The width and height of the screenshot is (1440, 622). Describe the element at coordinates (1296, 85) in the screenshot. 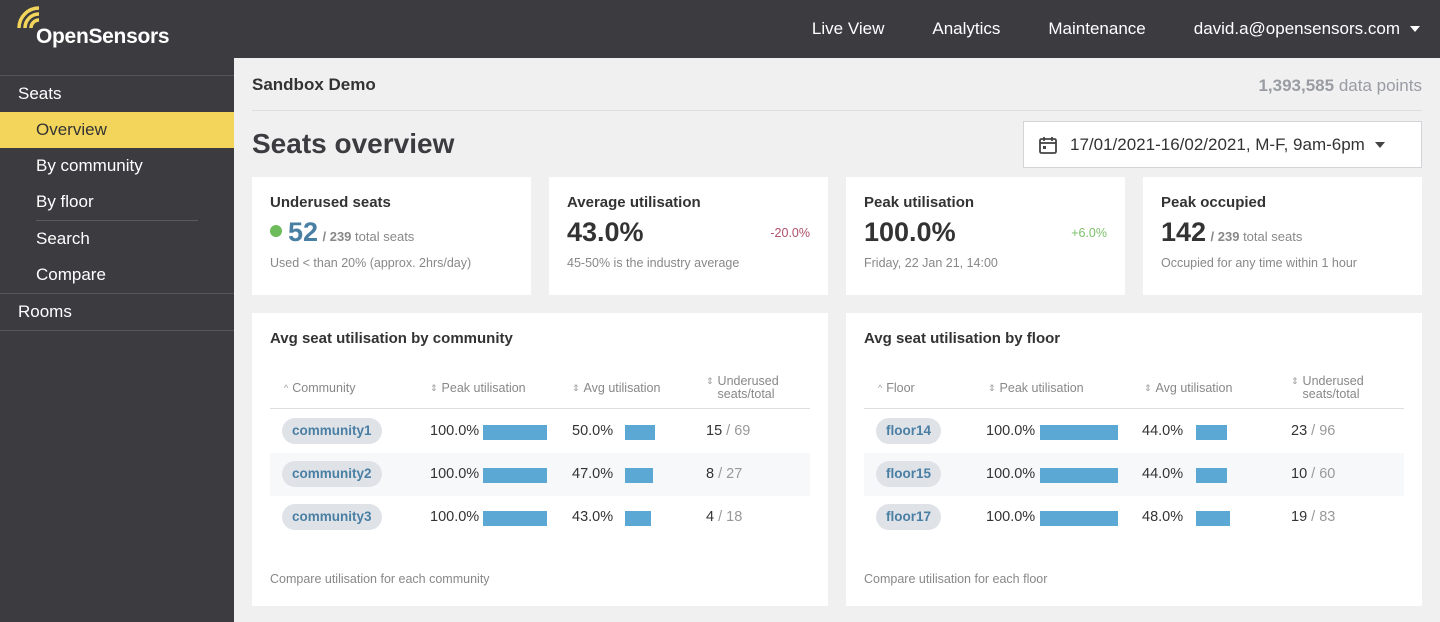

I see `data-points-value: 1,393,585` at that location.